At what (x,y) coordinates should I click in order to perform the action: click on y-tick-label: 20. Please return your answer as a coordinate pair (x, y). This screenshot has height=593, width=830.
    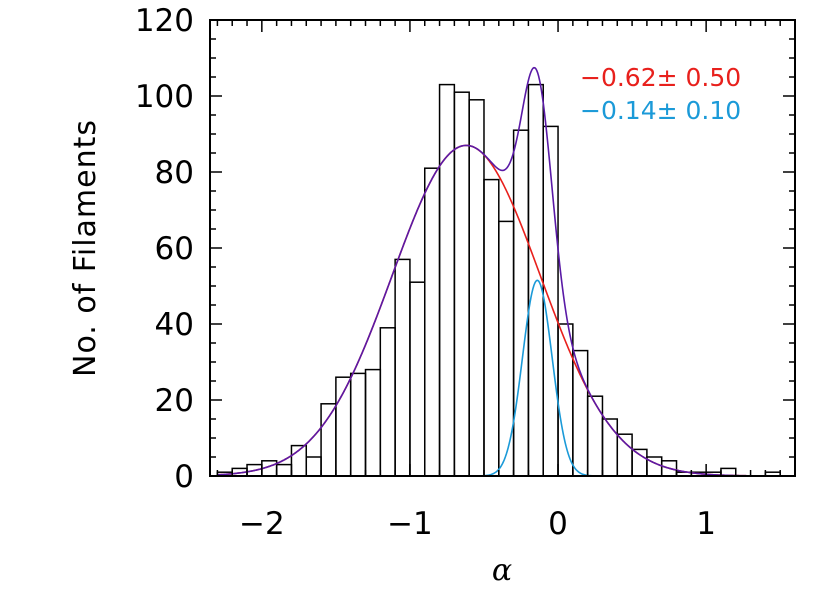
    Looking at the image, I should click on (174, 401).